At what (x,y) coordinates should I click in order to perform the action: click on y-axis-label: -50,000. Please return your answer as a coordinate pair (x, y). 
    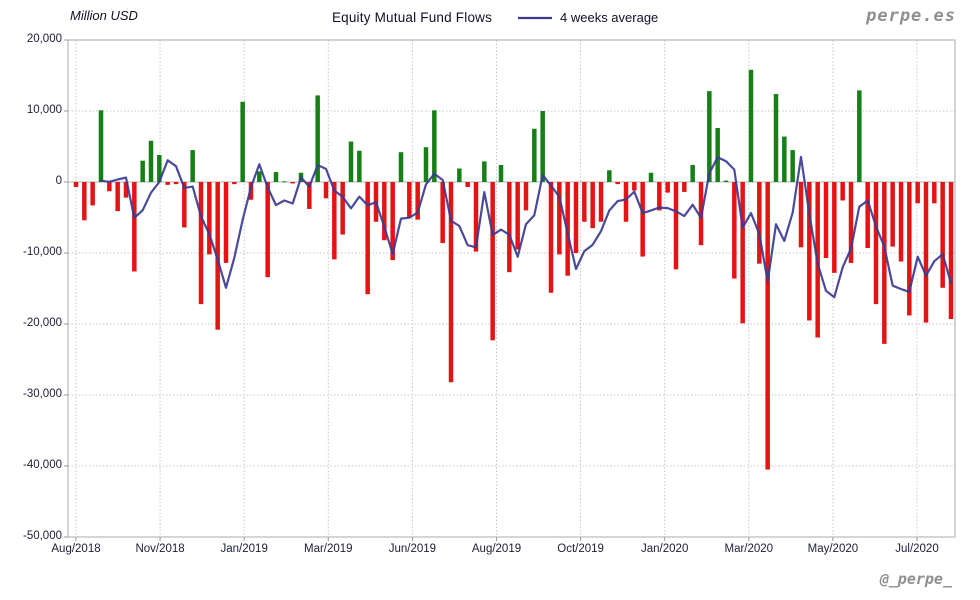
    Looking at the image, I should click on (42, 536).